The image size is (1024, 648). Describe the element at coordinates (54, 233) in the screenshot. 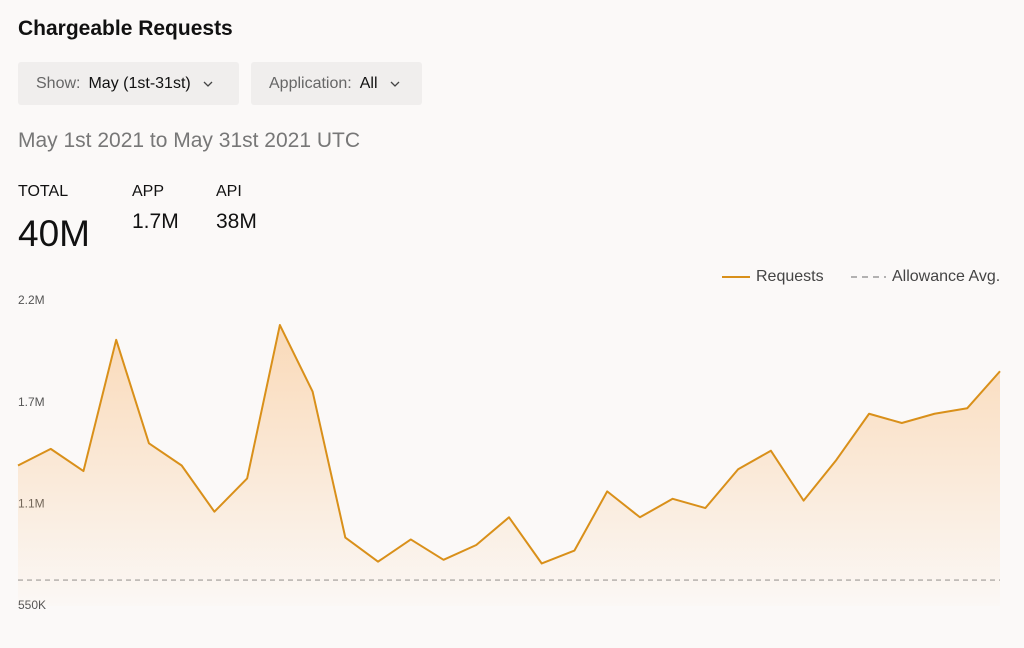

I see `stat-value: 40M` at that location.